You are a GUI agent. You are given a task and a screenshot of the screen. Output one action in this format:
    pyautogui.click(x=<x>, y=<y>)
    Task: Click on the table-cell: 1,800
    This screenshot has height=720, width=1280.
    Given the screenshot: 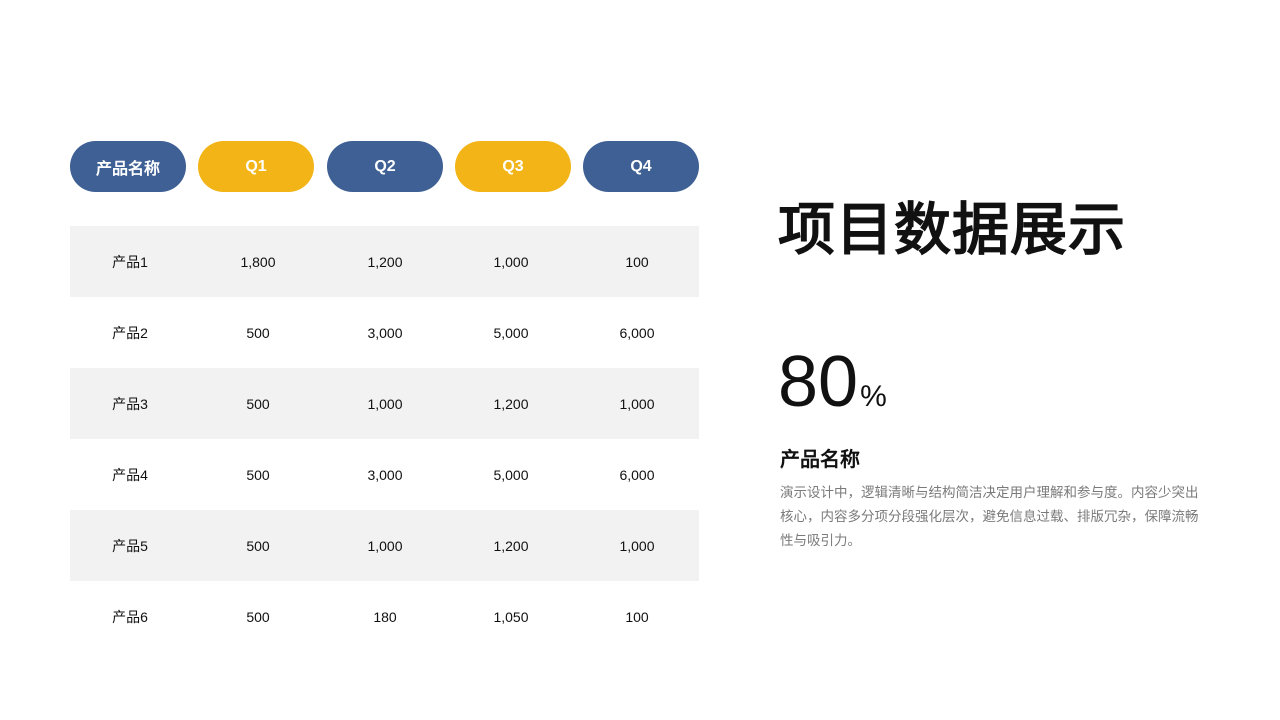 What is the action you would take?
    pyautogui.click(x=258, y=261)
    